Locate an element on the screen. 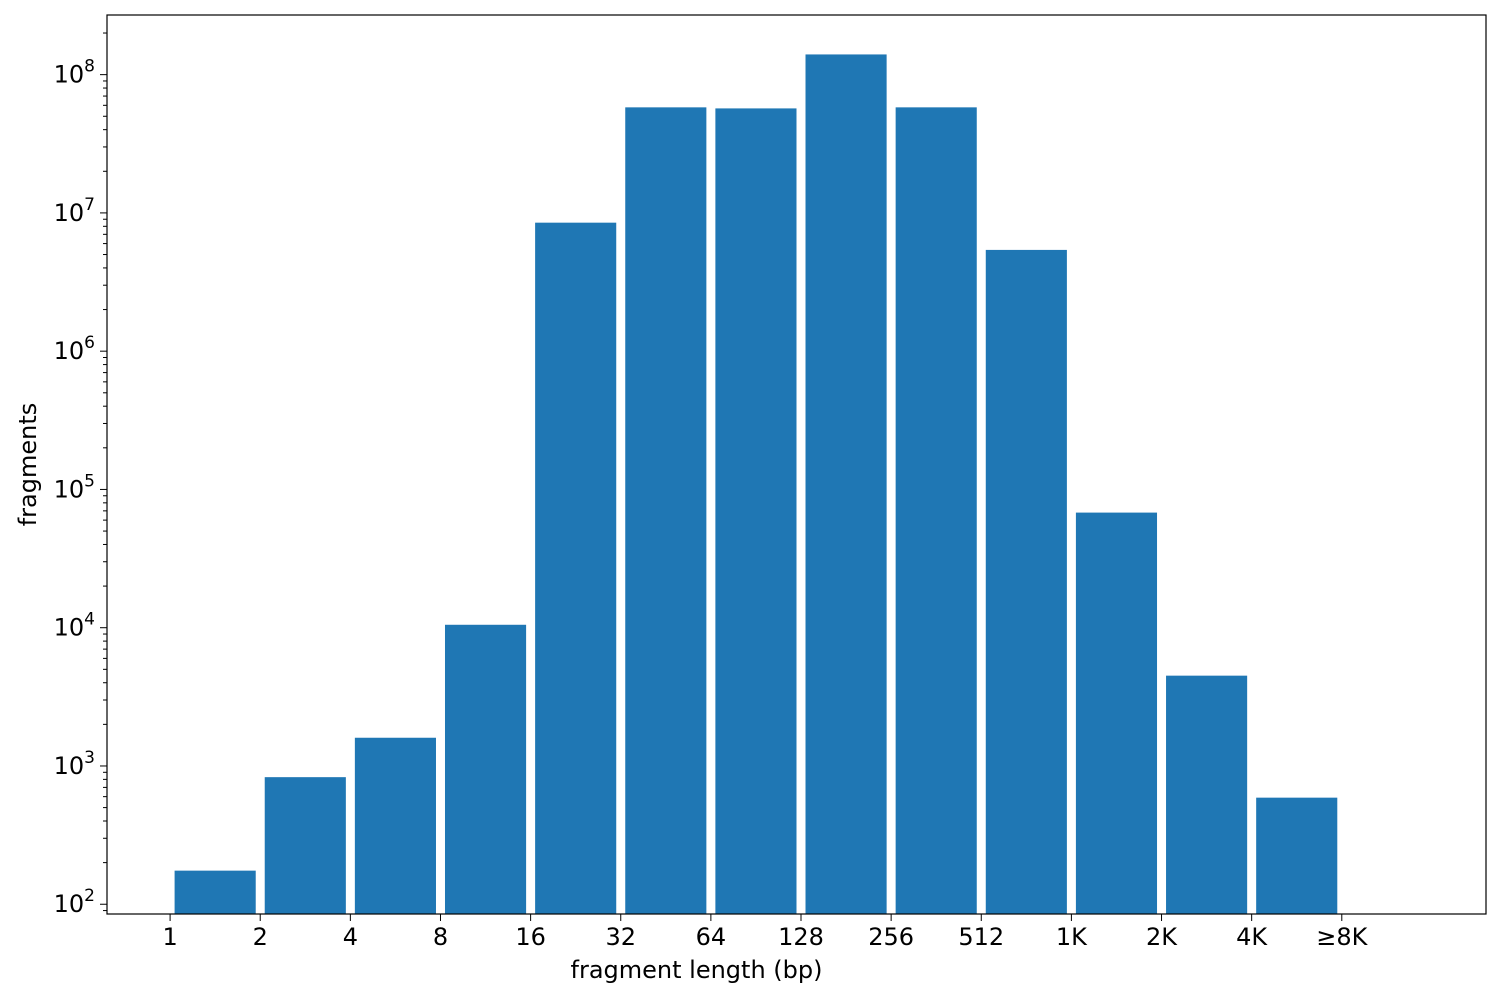 This screenshot has height=1000, width=1500. x-tick-label: ≥8K is located at coordinates (1342, 937).